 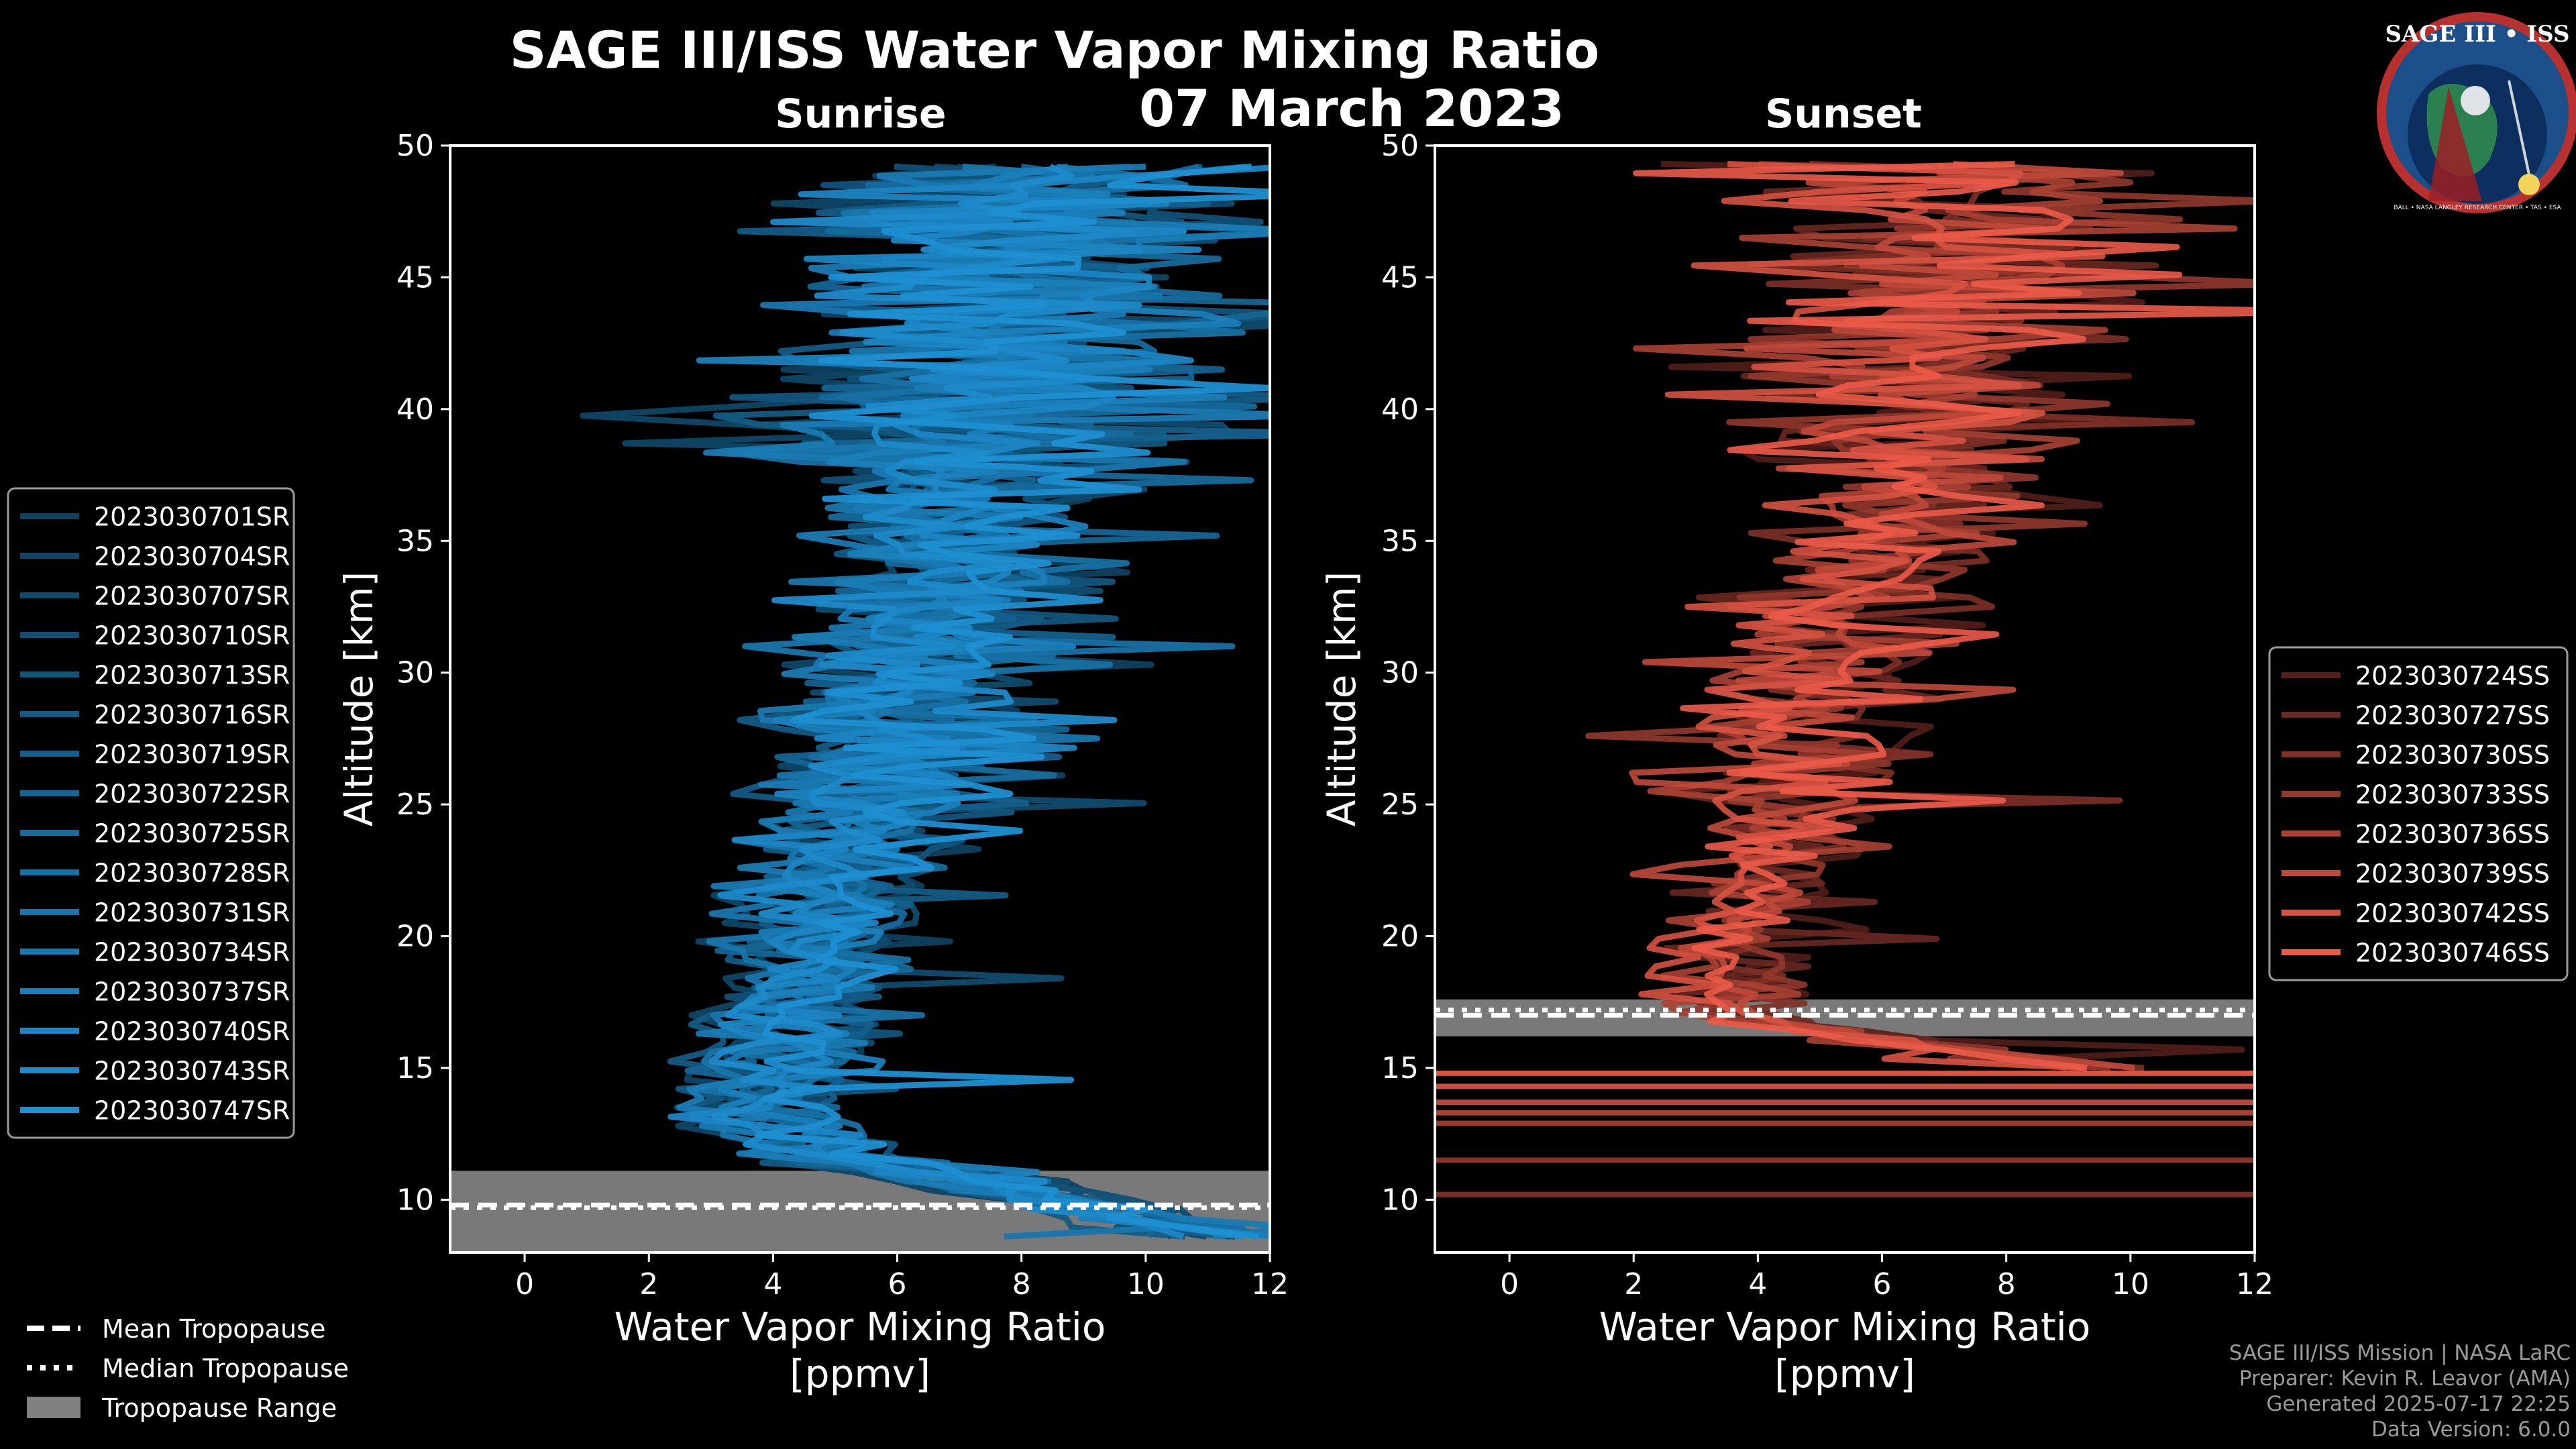 What do you see at coordinates (1882, 1284) in the screenshot?
I see `sunset-xtick-label: 6` at bounding box center [1882, 1284].